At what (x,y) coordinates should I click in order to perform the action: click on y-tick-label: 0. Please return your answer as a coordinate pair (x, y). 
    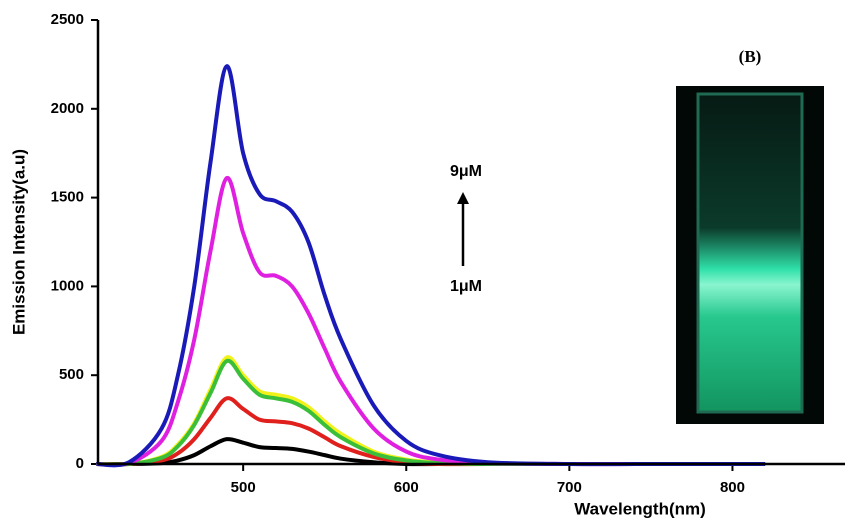
    Looking at the image, I should click on (80, 463).